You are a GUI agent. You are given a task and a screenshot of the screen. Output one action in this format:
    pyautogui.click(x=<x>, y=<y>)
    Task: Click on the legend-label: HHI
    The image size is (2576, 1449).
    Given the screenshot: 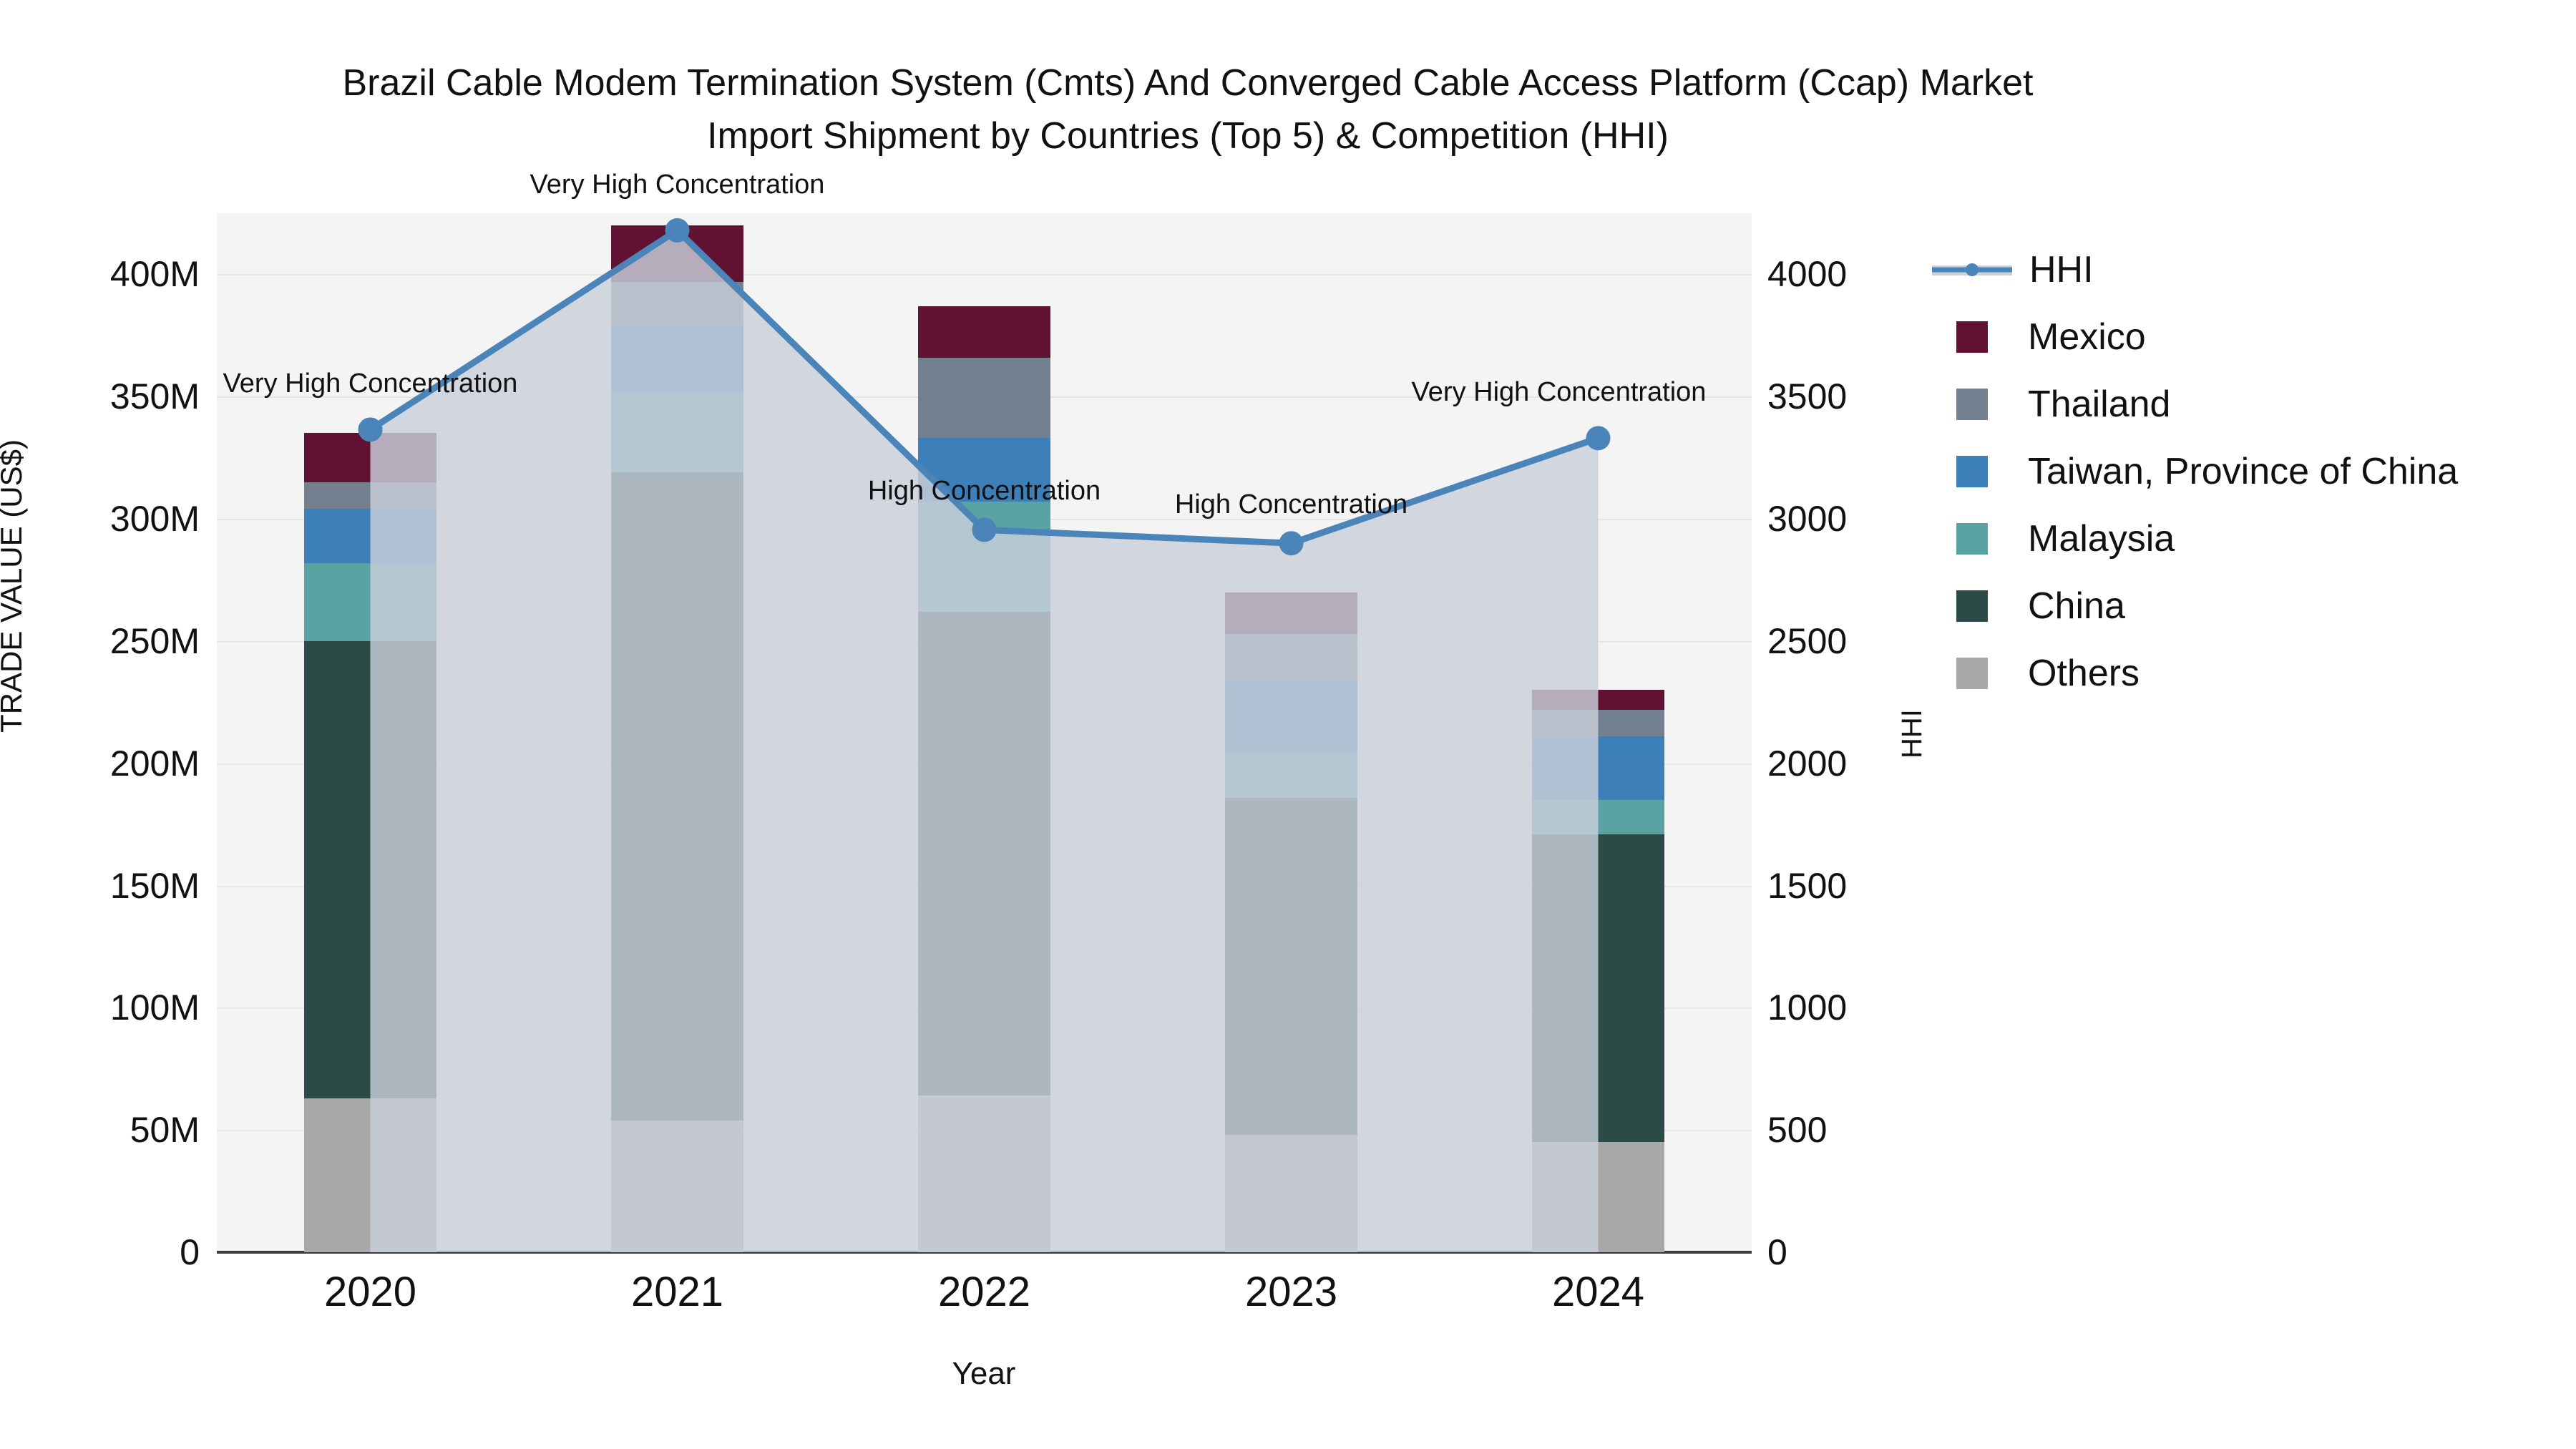 What is the action you would take?
    pyautogui.click(x=2061, y=270)
    